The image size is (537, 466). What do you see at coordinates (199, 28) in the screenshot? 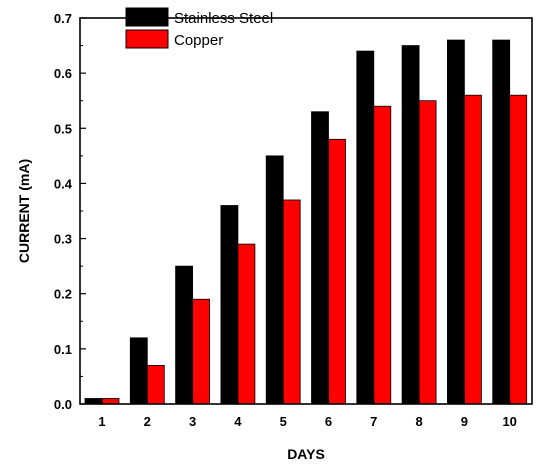
I see `legend: Stainless Steel Copper` at bounding box center [199, 28].